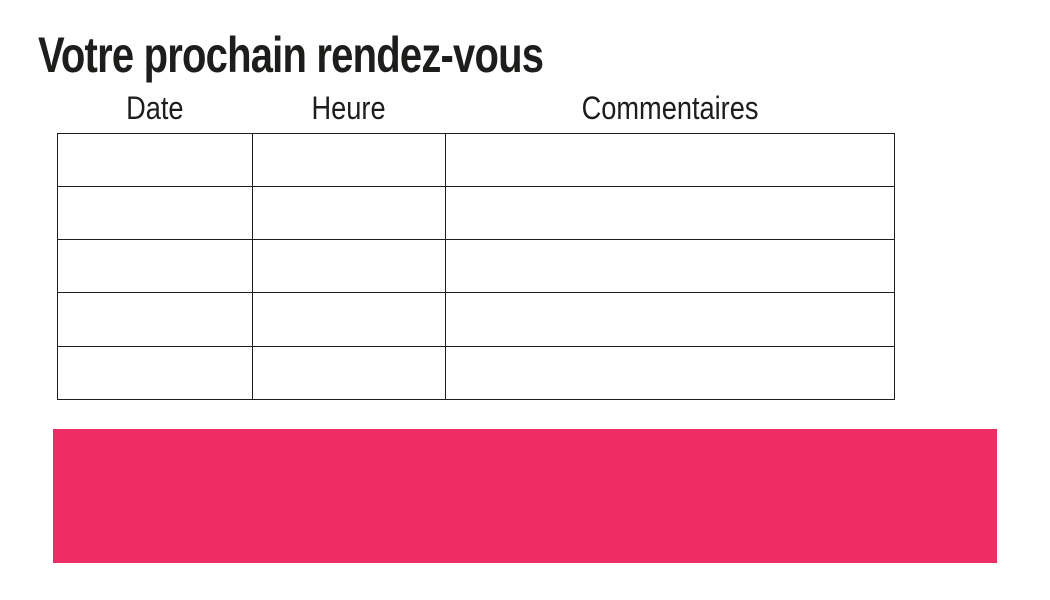  What do you see at coordinates (291, 55) in the screenshot?
I see `page-title: Votre prochain rendez-vous` at bounding box center [291, 55].